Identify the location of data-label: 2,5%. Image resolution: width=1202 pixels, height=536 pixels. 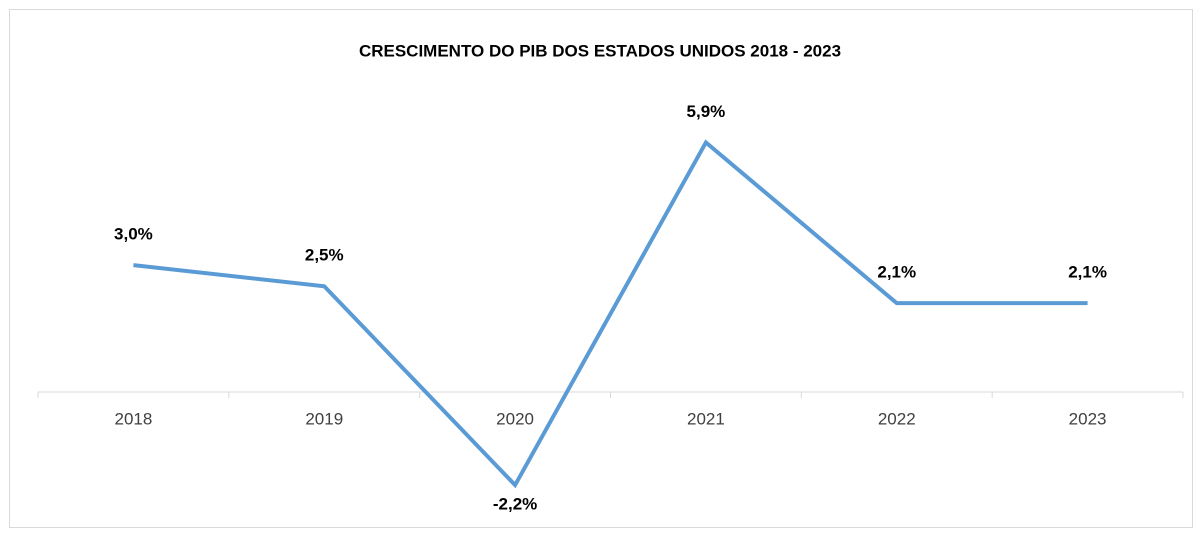
(324, 255).